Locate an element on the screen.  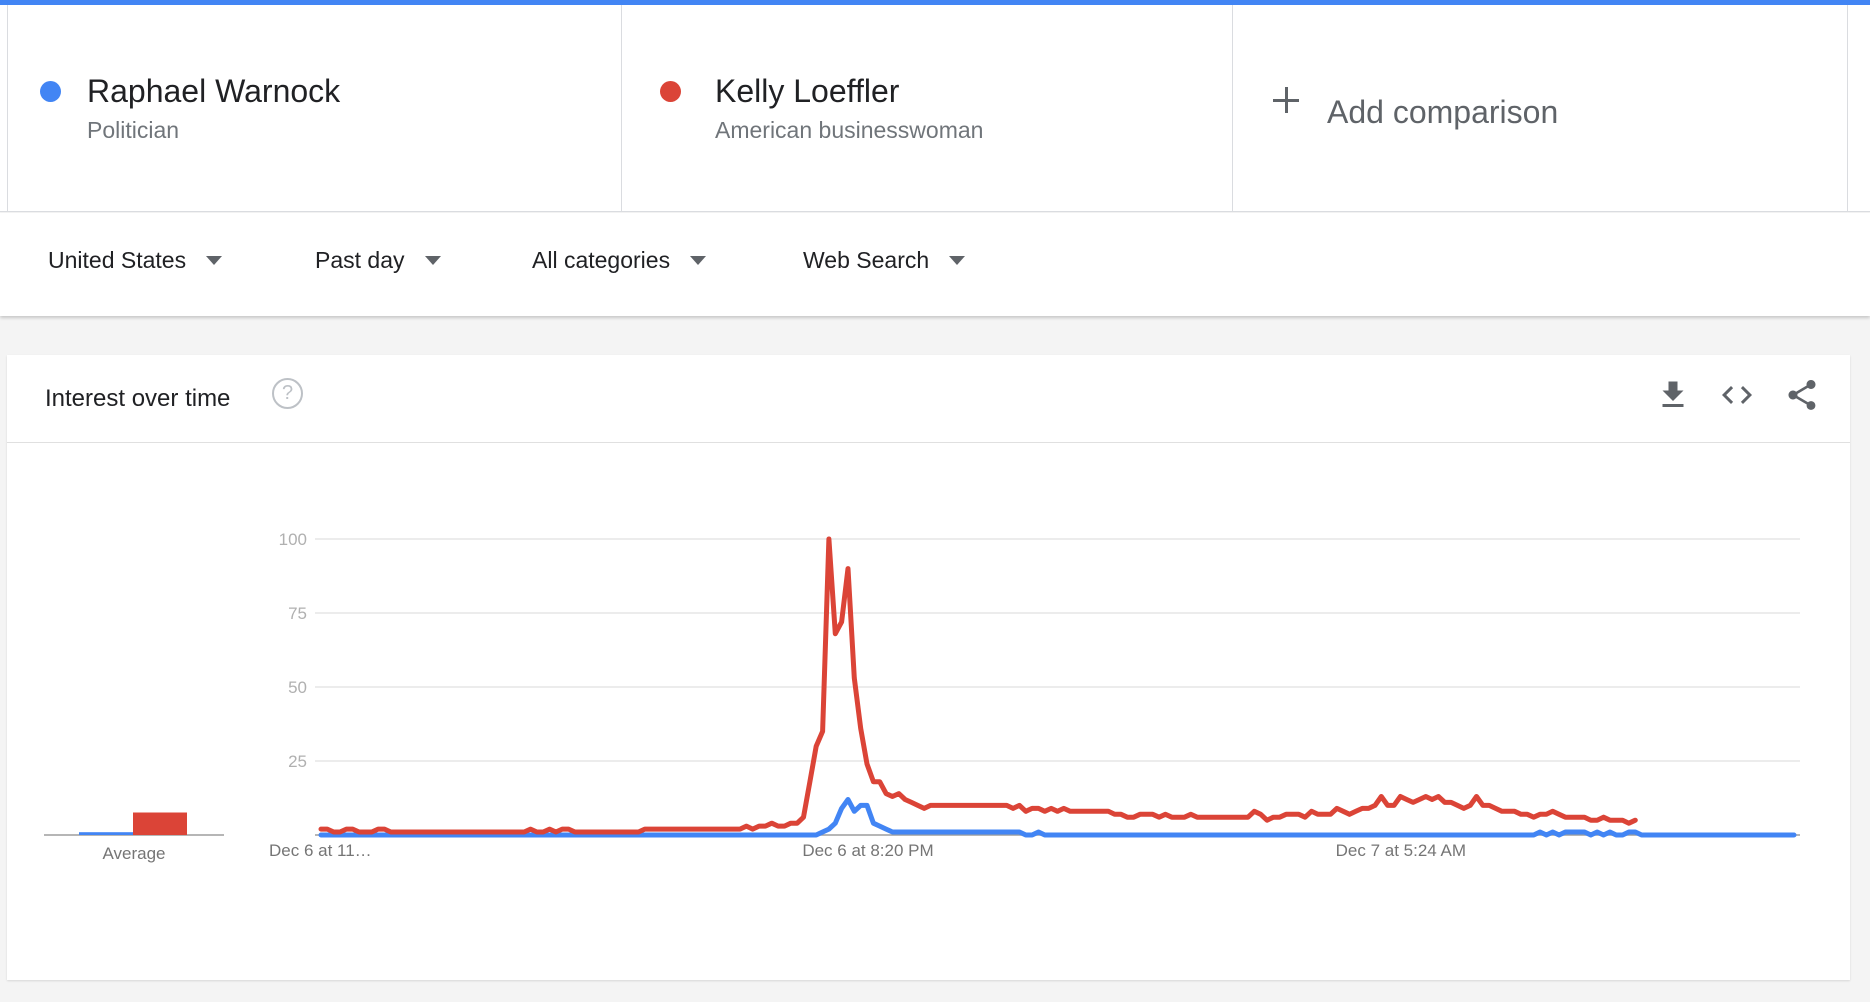
x-tick-label: Dec 6 at 8:20 PM is located at coordinates (867, 850).